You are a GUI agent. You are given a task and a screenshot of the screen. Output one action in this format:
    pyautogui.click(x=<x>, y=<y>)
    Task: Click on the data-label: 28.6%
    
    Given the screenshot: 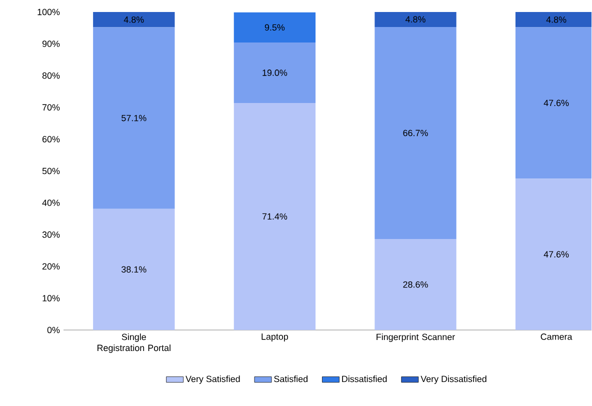 What is the action you would take?
    pyautogui.click(x=415, y=284)
    